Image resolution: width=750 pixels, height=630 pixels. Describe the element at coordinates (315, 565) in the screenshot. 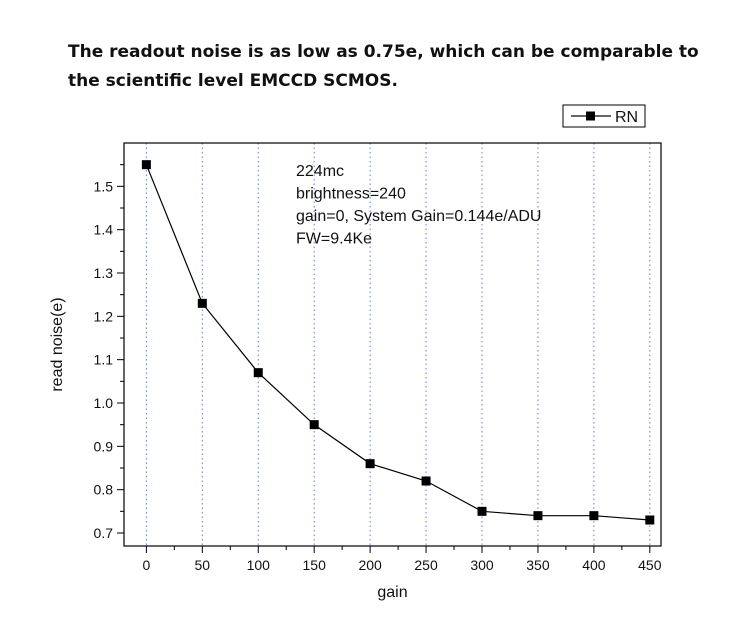

I see `x-tick-label: 150` at that location.